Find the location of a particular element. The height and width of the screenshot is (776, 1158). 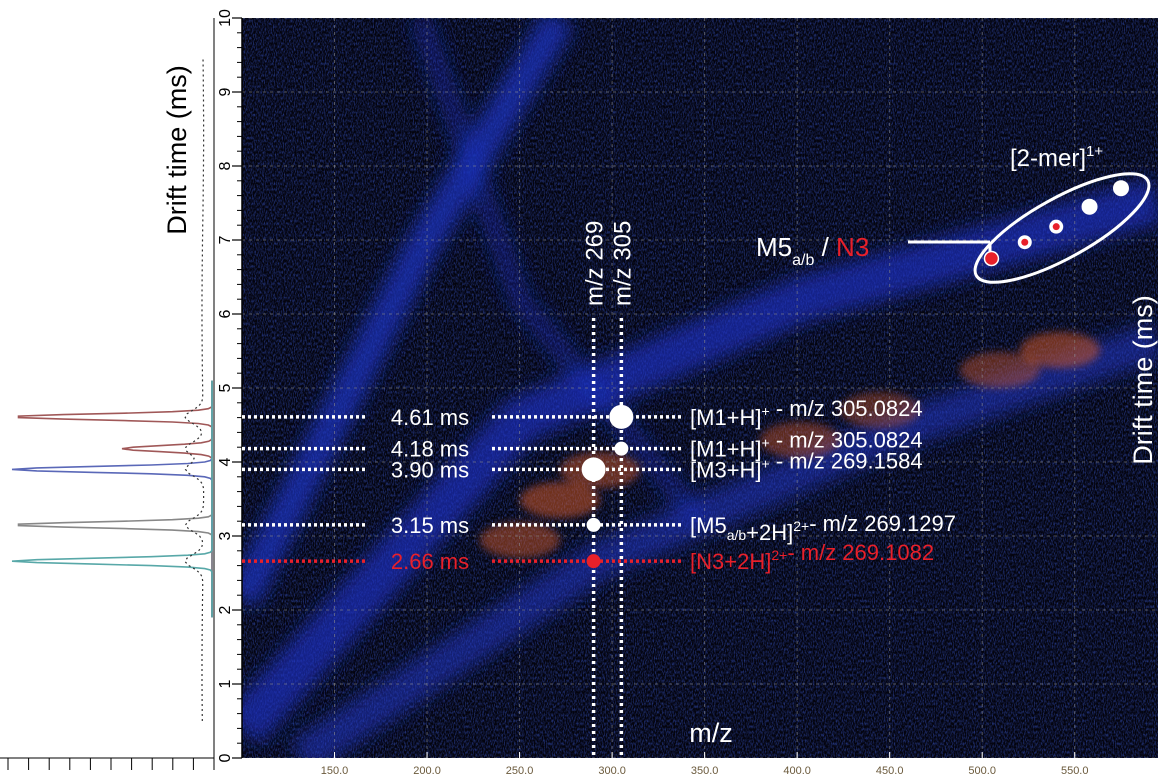

mobilogram-total-trace is located at coordinates (194, 389).